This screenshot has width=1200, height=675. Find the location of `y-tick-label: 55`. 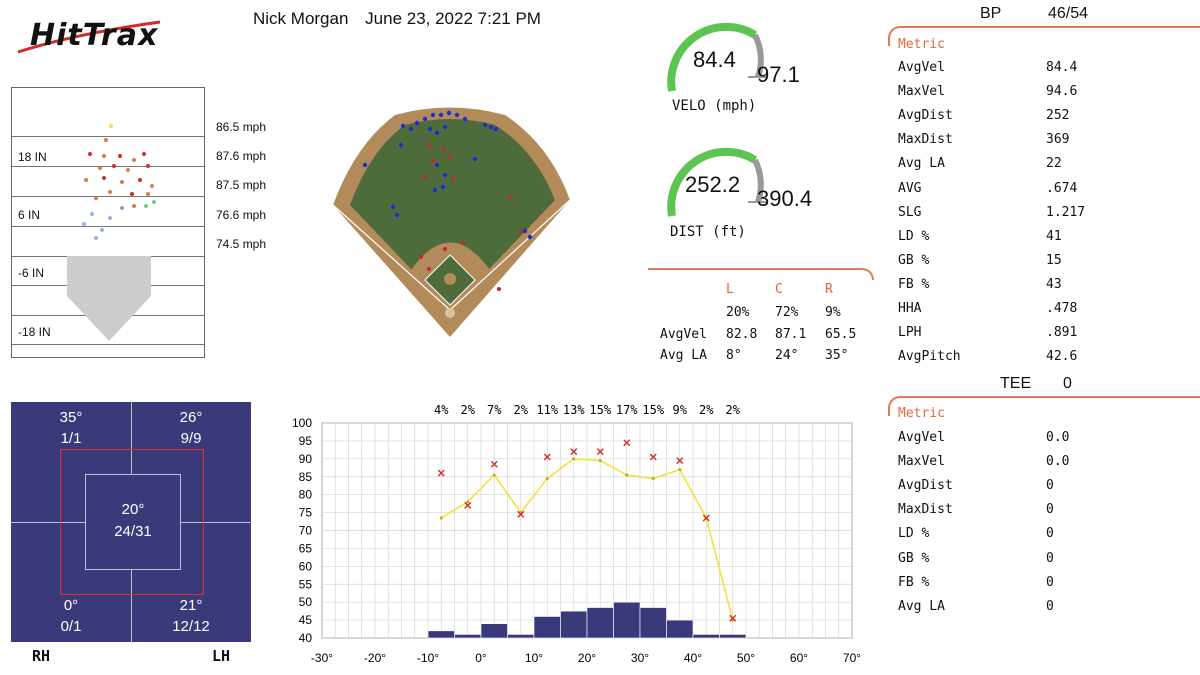

y-tick-label: 55 is located at coordinates (306, 584).